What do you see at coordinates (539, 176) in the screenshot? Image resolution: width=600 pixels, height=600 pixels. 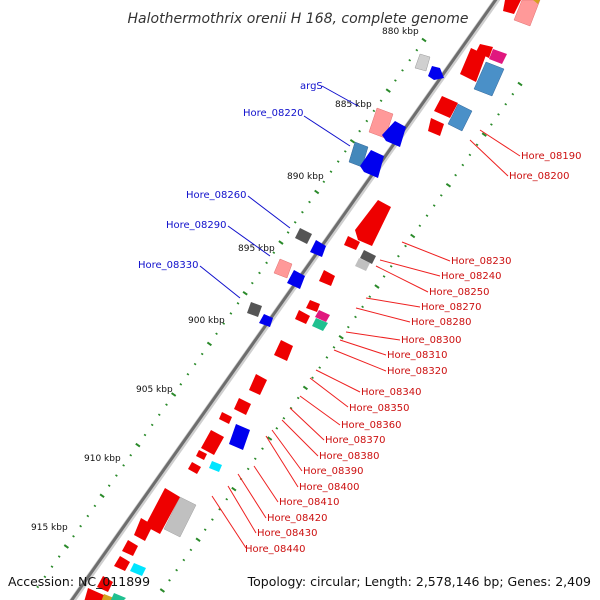 I see `gene-label: Hore_08200` at bounding box center [539, 176].